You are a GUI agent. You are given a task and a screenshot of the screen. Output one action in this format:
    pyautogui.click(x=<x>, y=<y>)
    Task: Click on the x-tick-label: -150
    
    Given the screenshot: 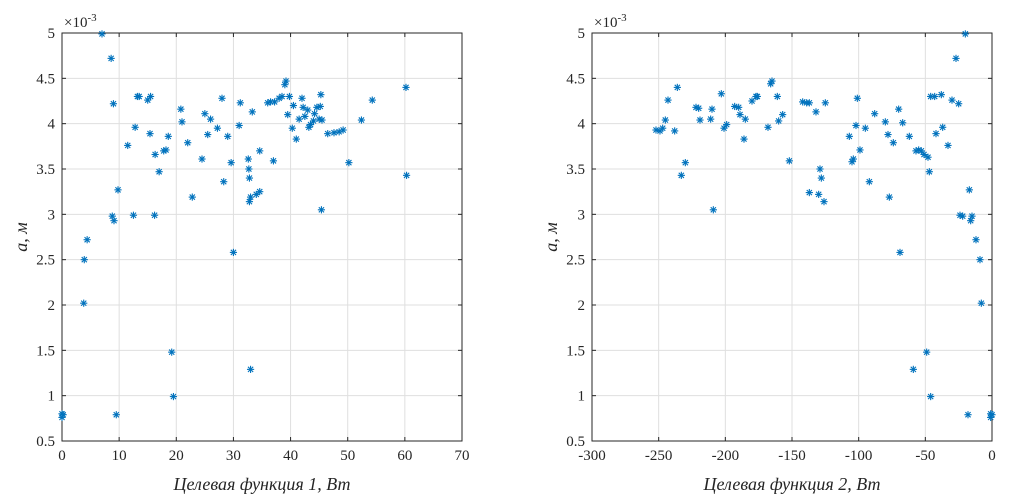 What is the action you would take?
    pyautogui.click(x=792, y=456)
    